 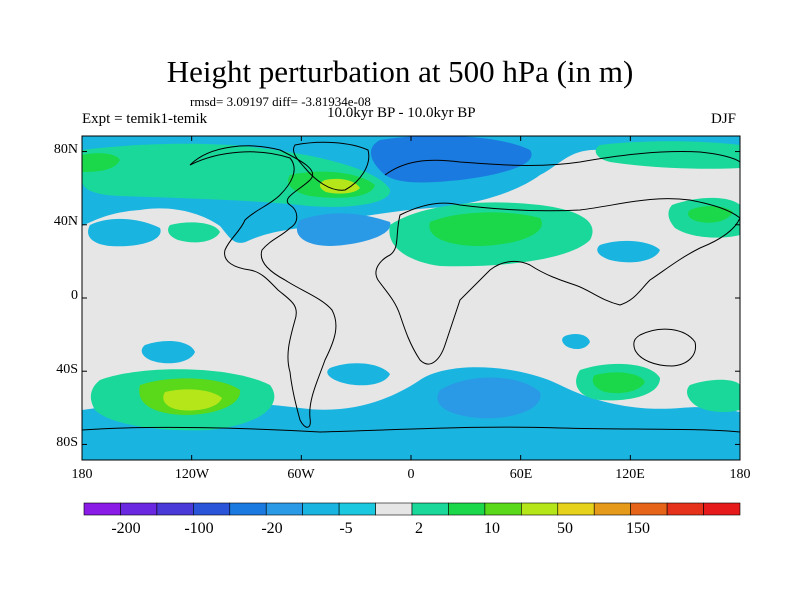 What do you see at coordinates (145, 119) in the screenshot?
I see `experiment-label: Expt = temik1-temik` at bounding box center [145, 119].